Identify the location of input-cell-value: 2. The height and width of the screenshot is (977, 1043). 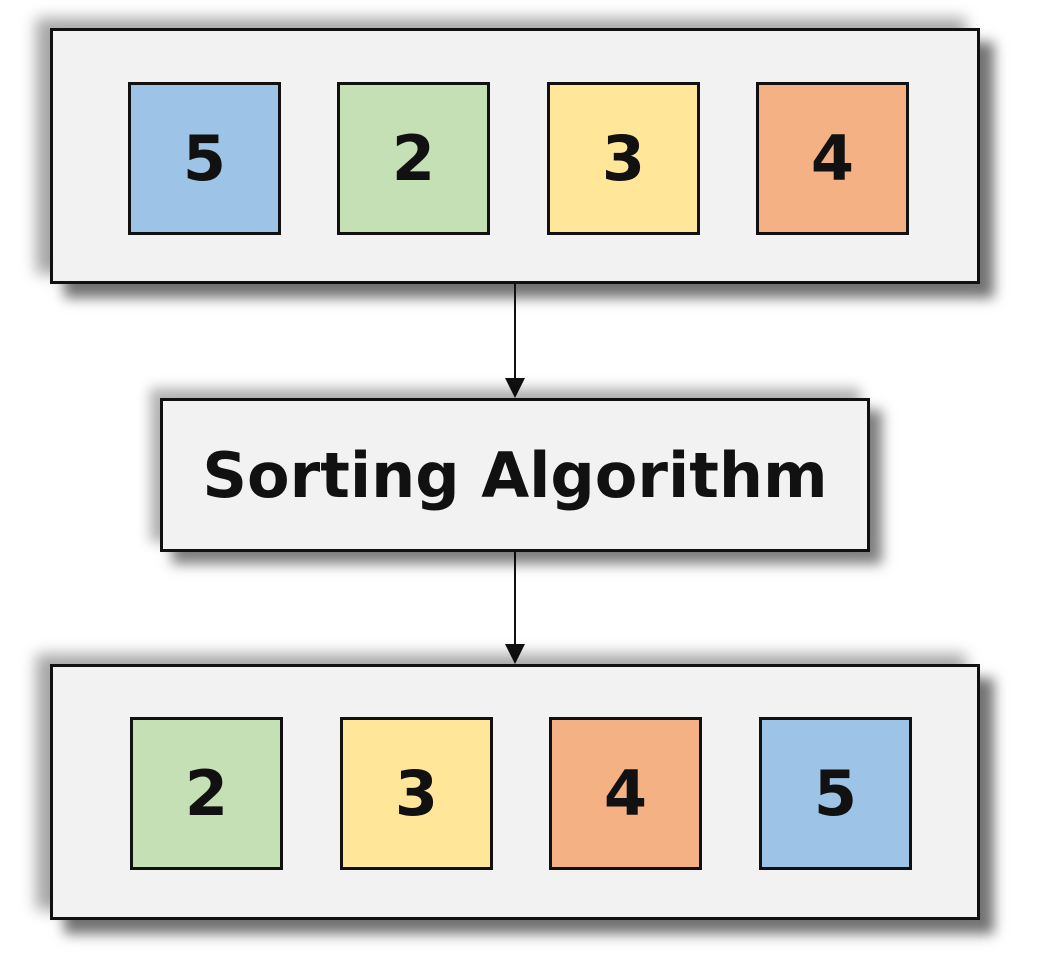
(413, 158).